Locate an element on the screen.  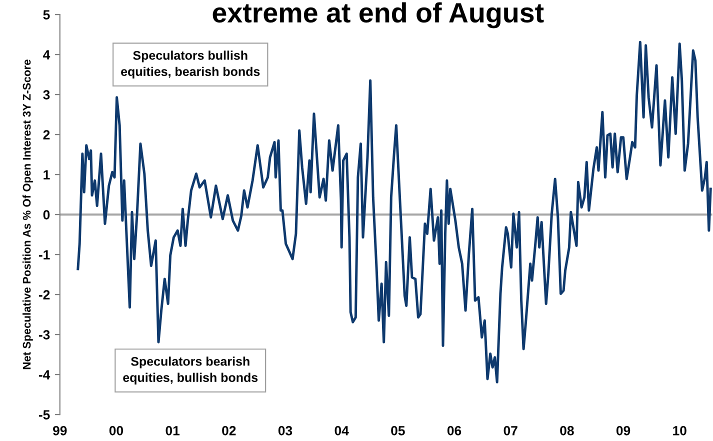
y-tick-label: 4 is located at coordinates (46, 55).